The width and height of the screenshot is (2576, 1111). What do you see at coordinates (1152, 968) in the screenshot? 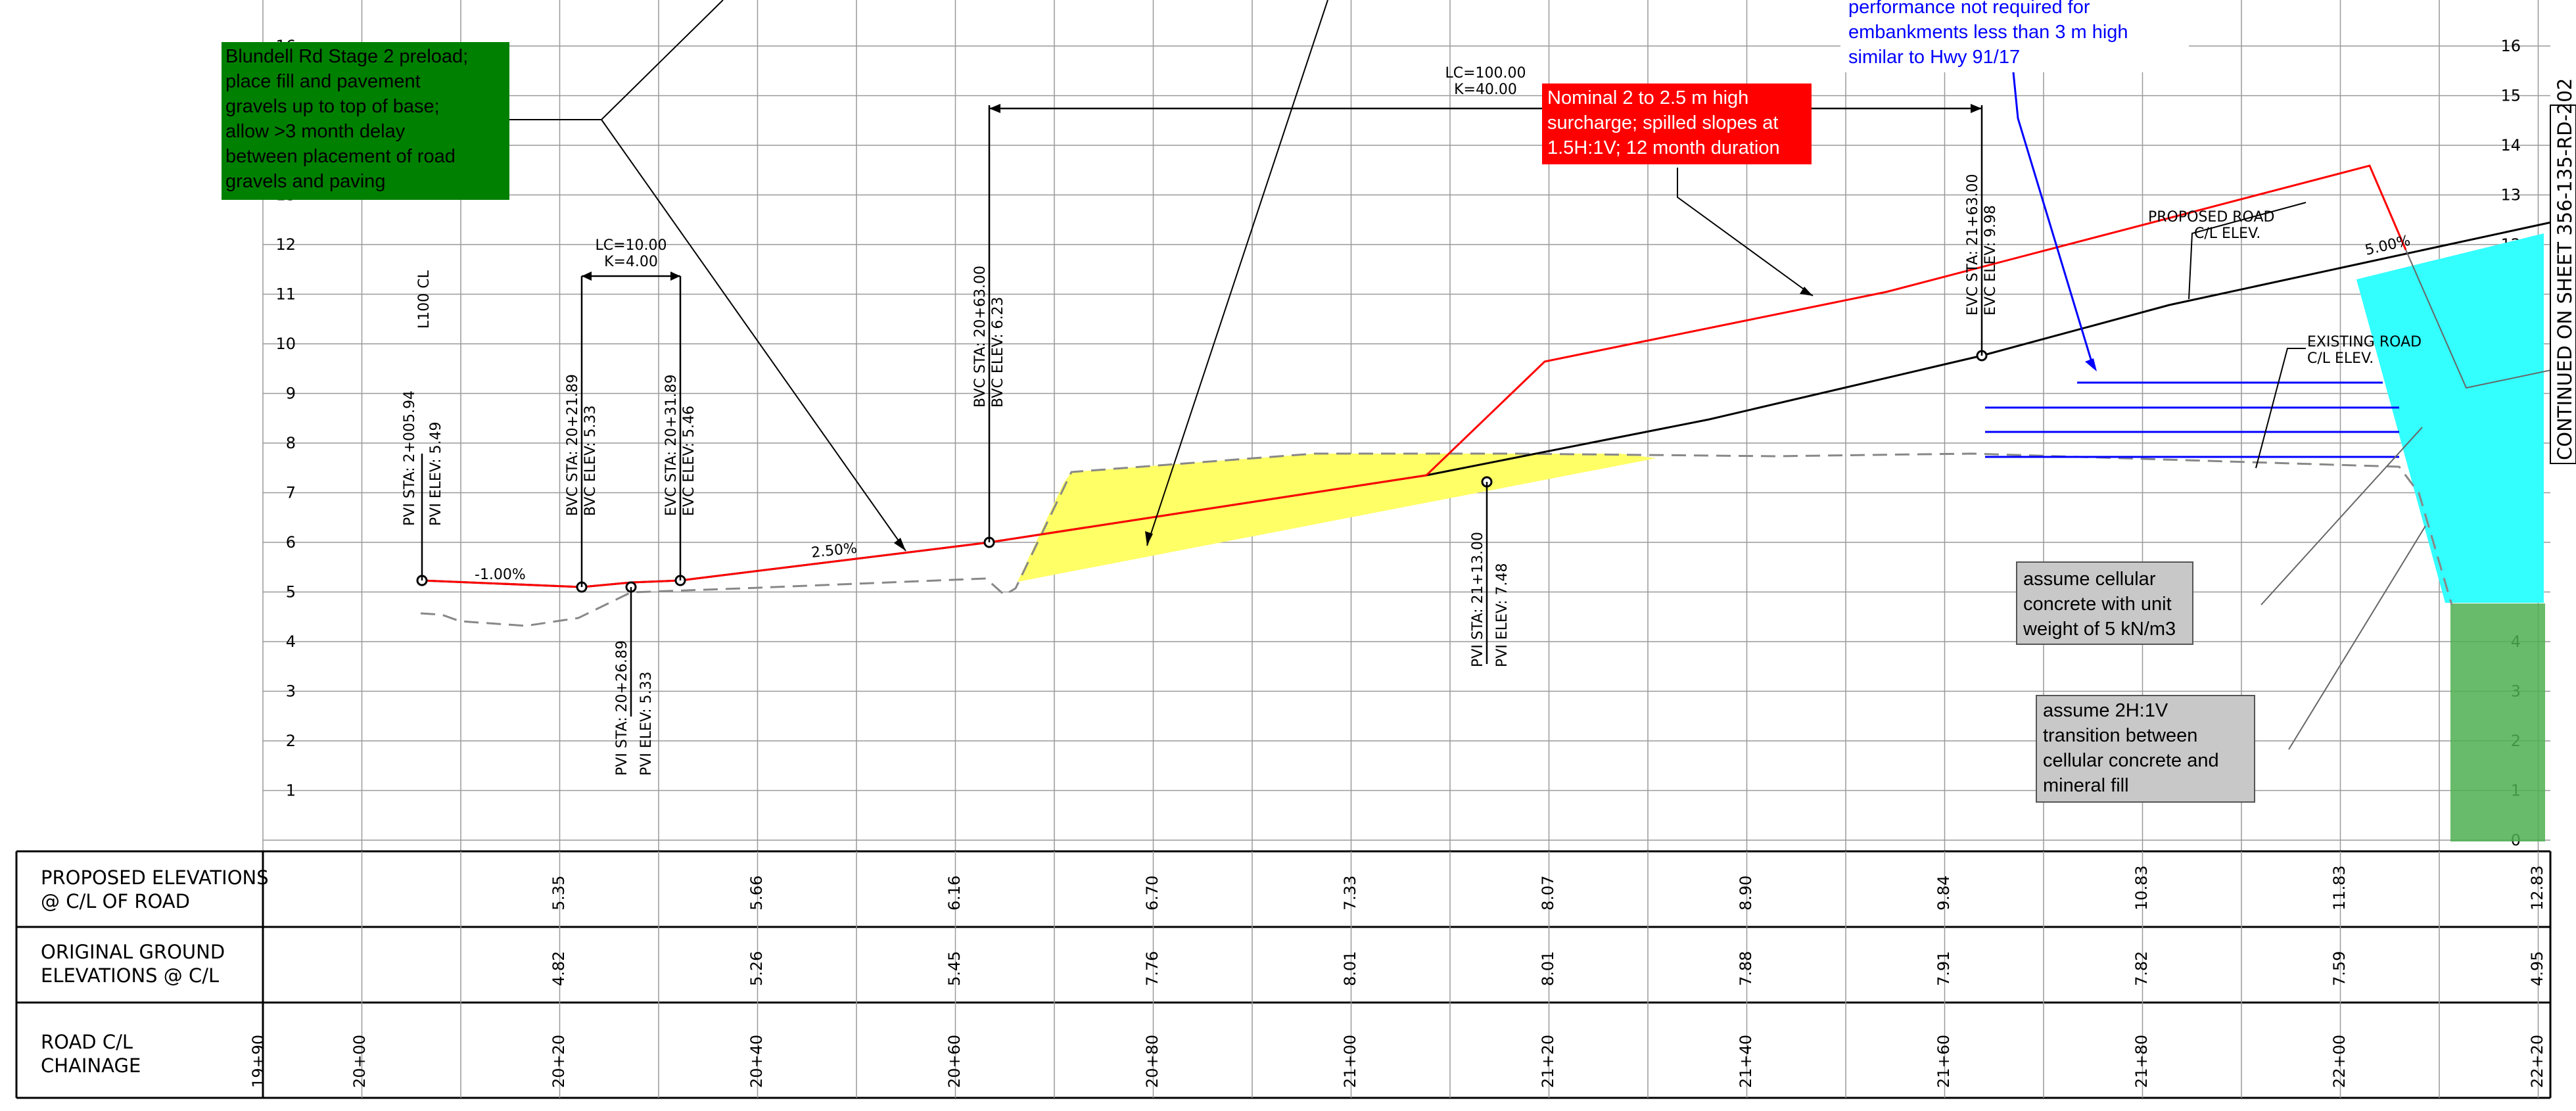
I see `original-elevation-cell: 7.76` at bounding box center [1152, 968].